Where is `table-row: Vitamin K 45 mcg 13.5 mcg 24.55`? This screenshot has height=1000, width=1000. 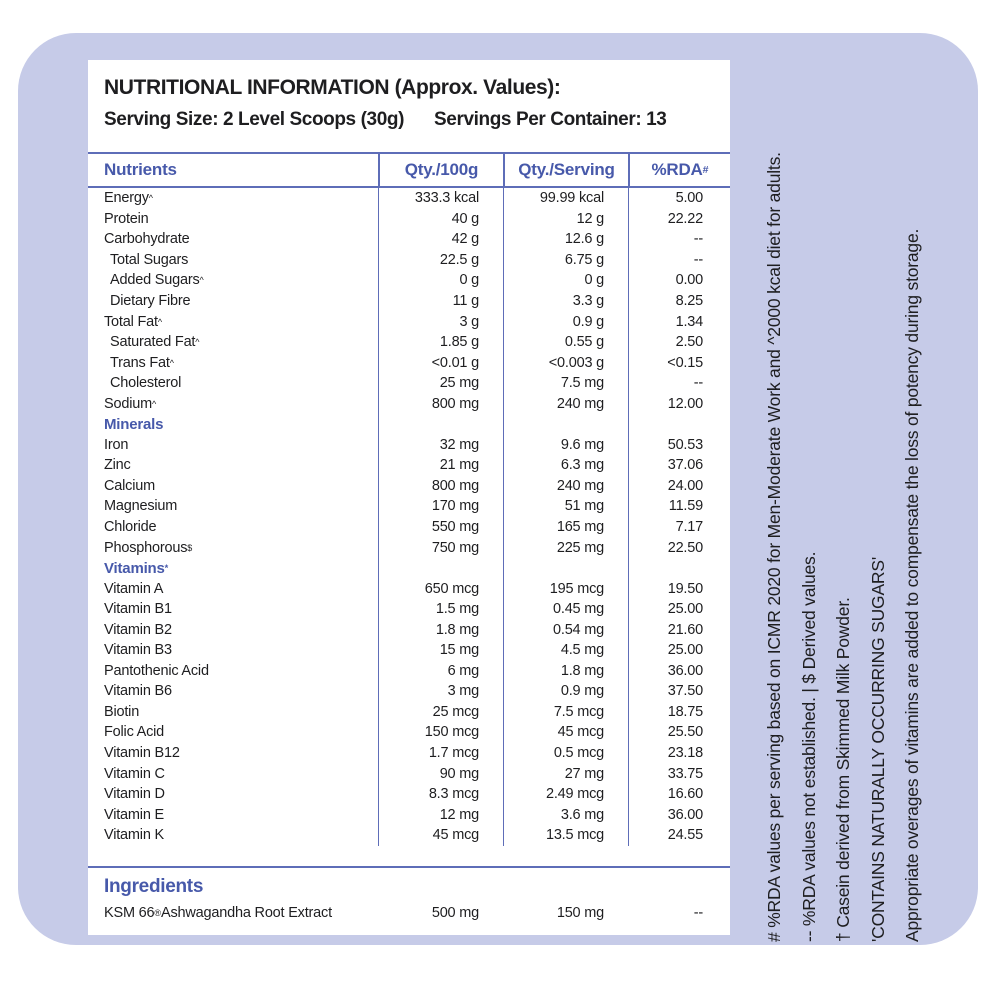 table-row: Vitamin K 45 mcg 13.5 mcg 24.55 is located at coordinates (409, 835).